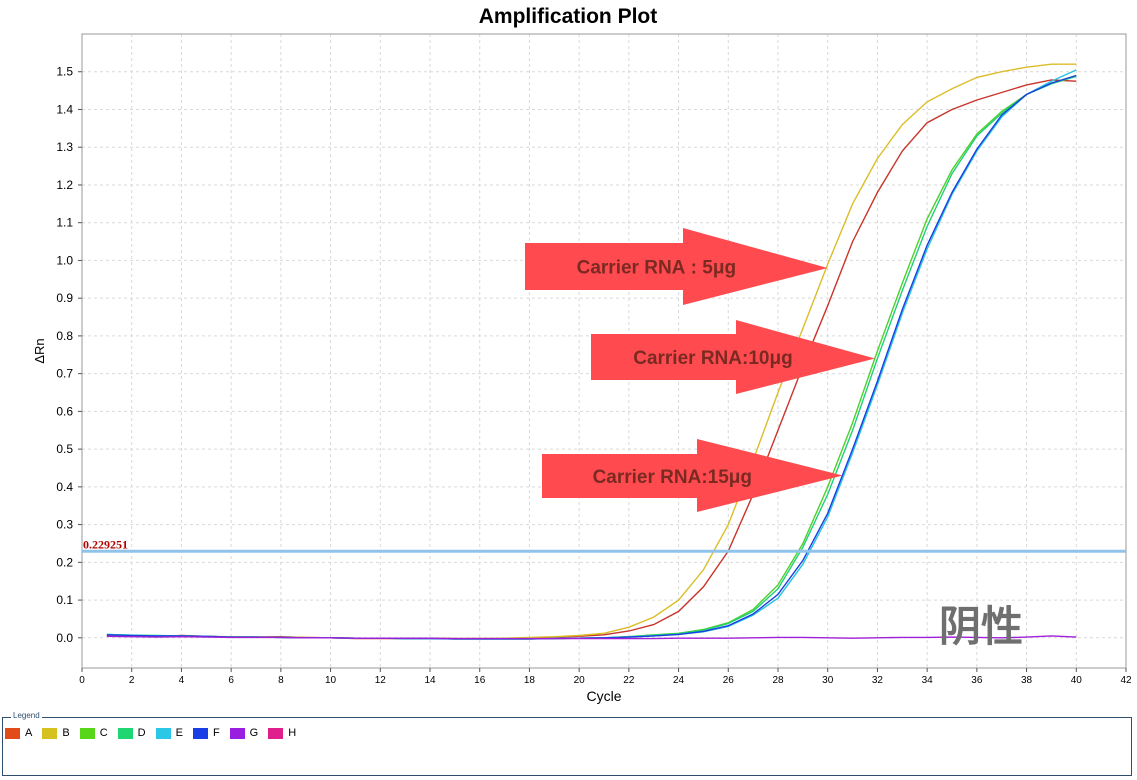  What do you see at coordinates (729, 680) in the screenshot?
I see `x-tick-label: 26` at bounding box center [729, 680].